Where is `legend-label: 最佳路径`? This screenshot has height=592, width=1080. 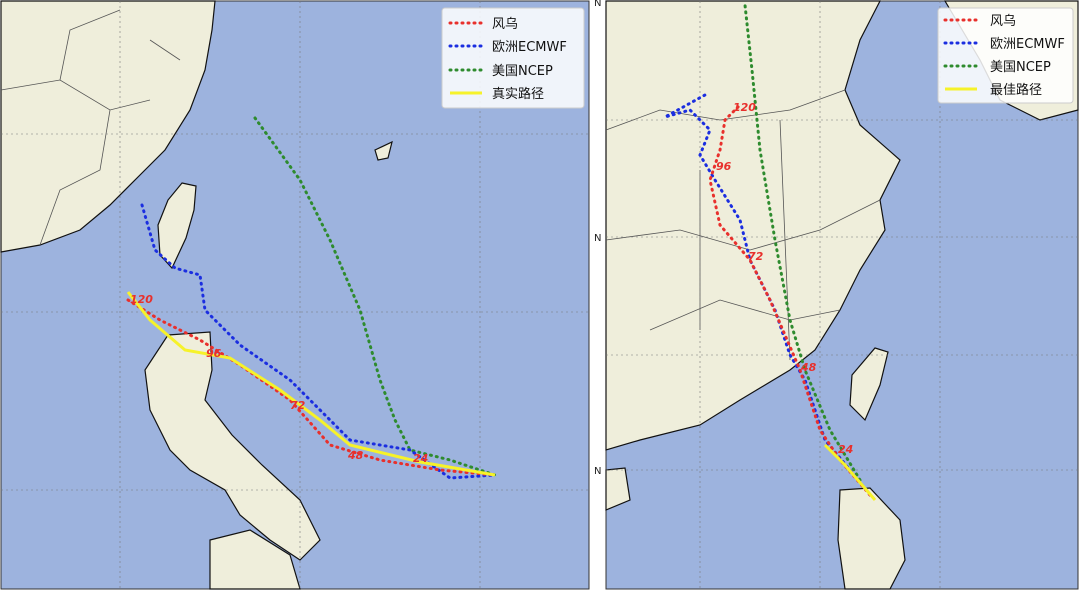 legend-label: 最佳路径 is located at coordinates (1016, 90).